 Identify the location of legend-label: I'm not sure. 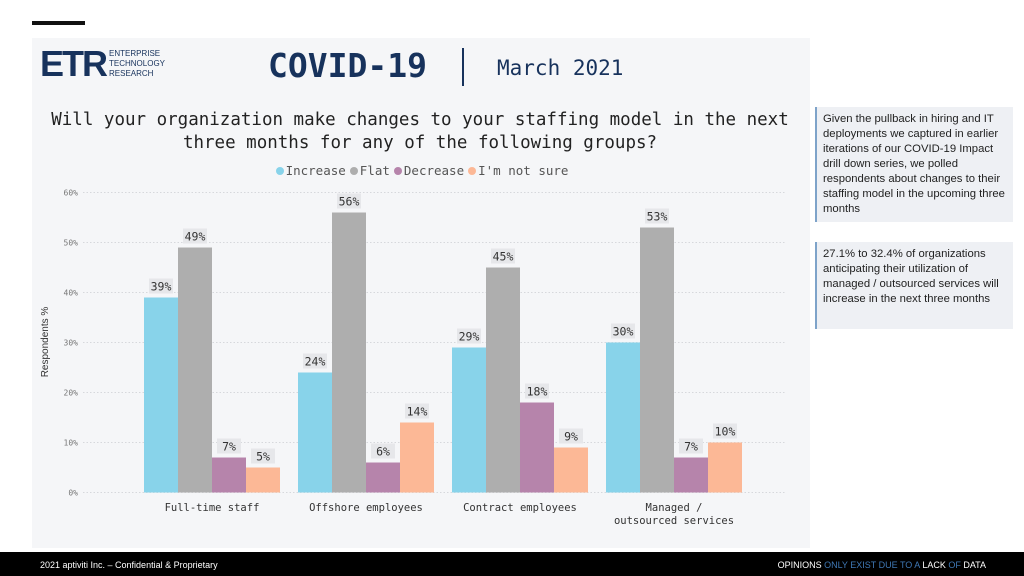
(523, 170).